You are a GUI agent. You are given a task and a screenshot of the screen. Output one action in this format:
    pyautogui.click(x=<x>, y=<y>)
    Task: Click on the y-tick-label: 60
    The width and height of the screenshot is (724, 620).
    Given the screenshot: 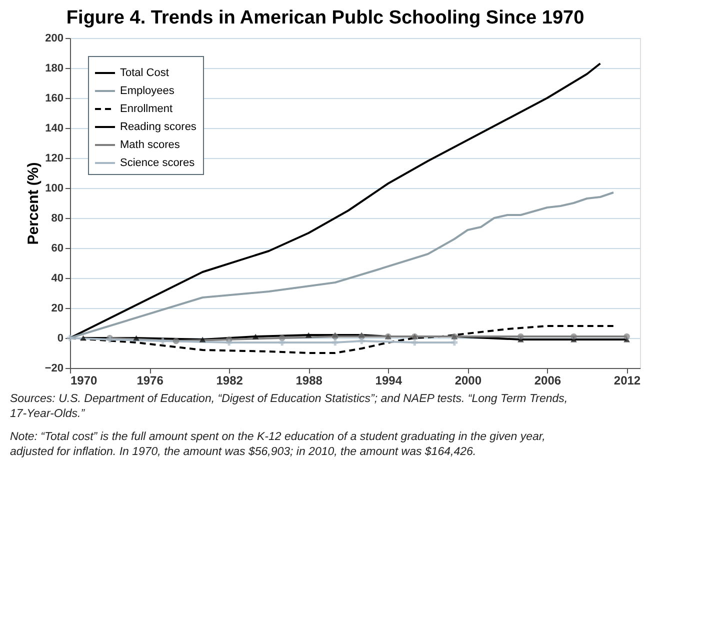 What is the action you would take?
    pyautogui.click(x=57, y=248)
    